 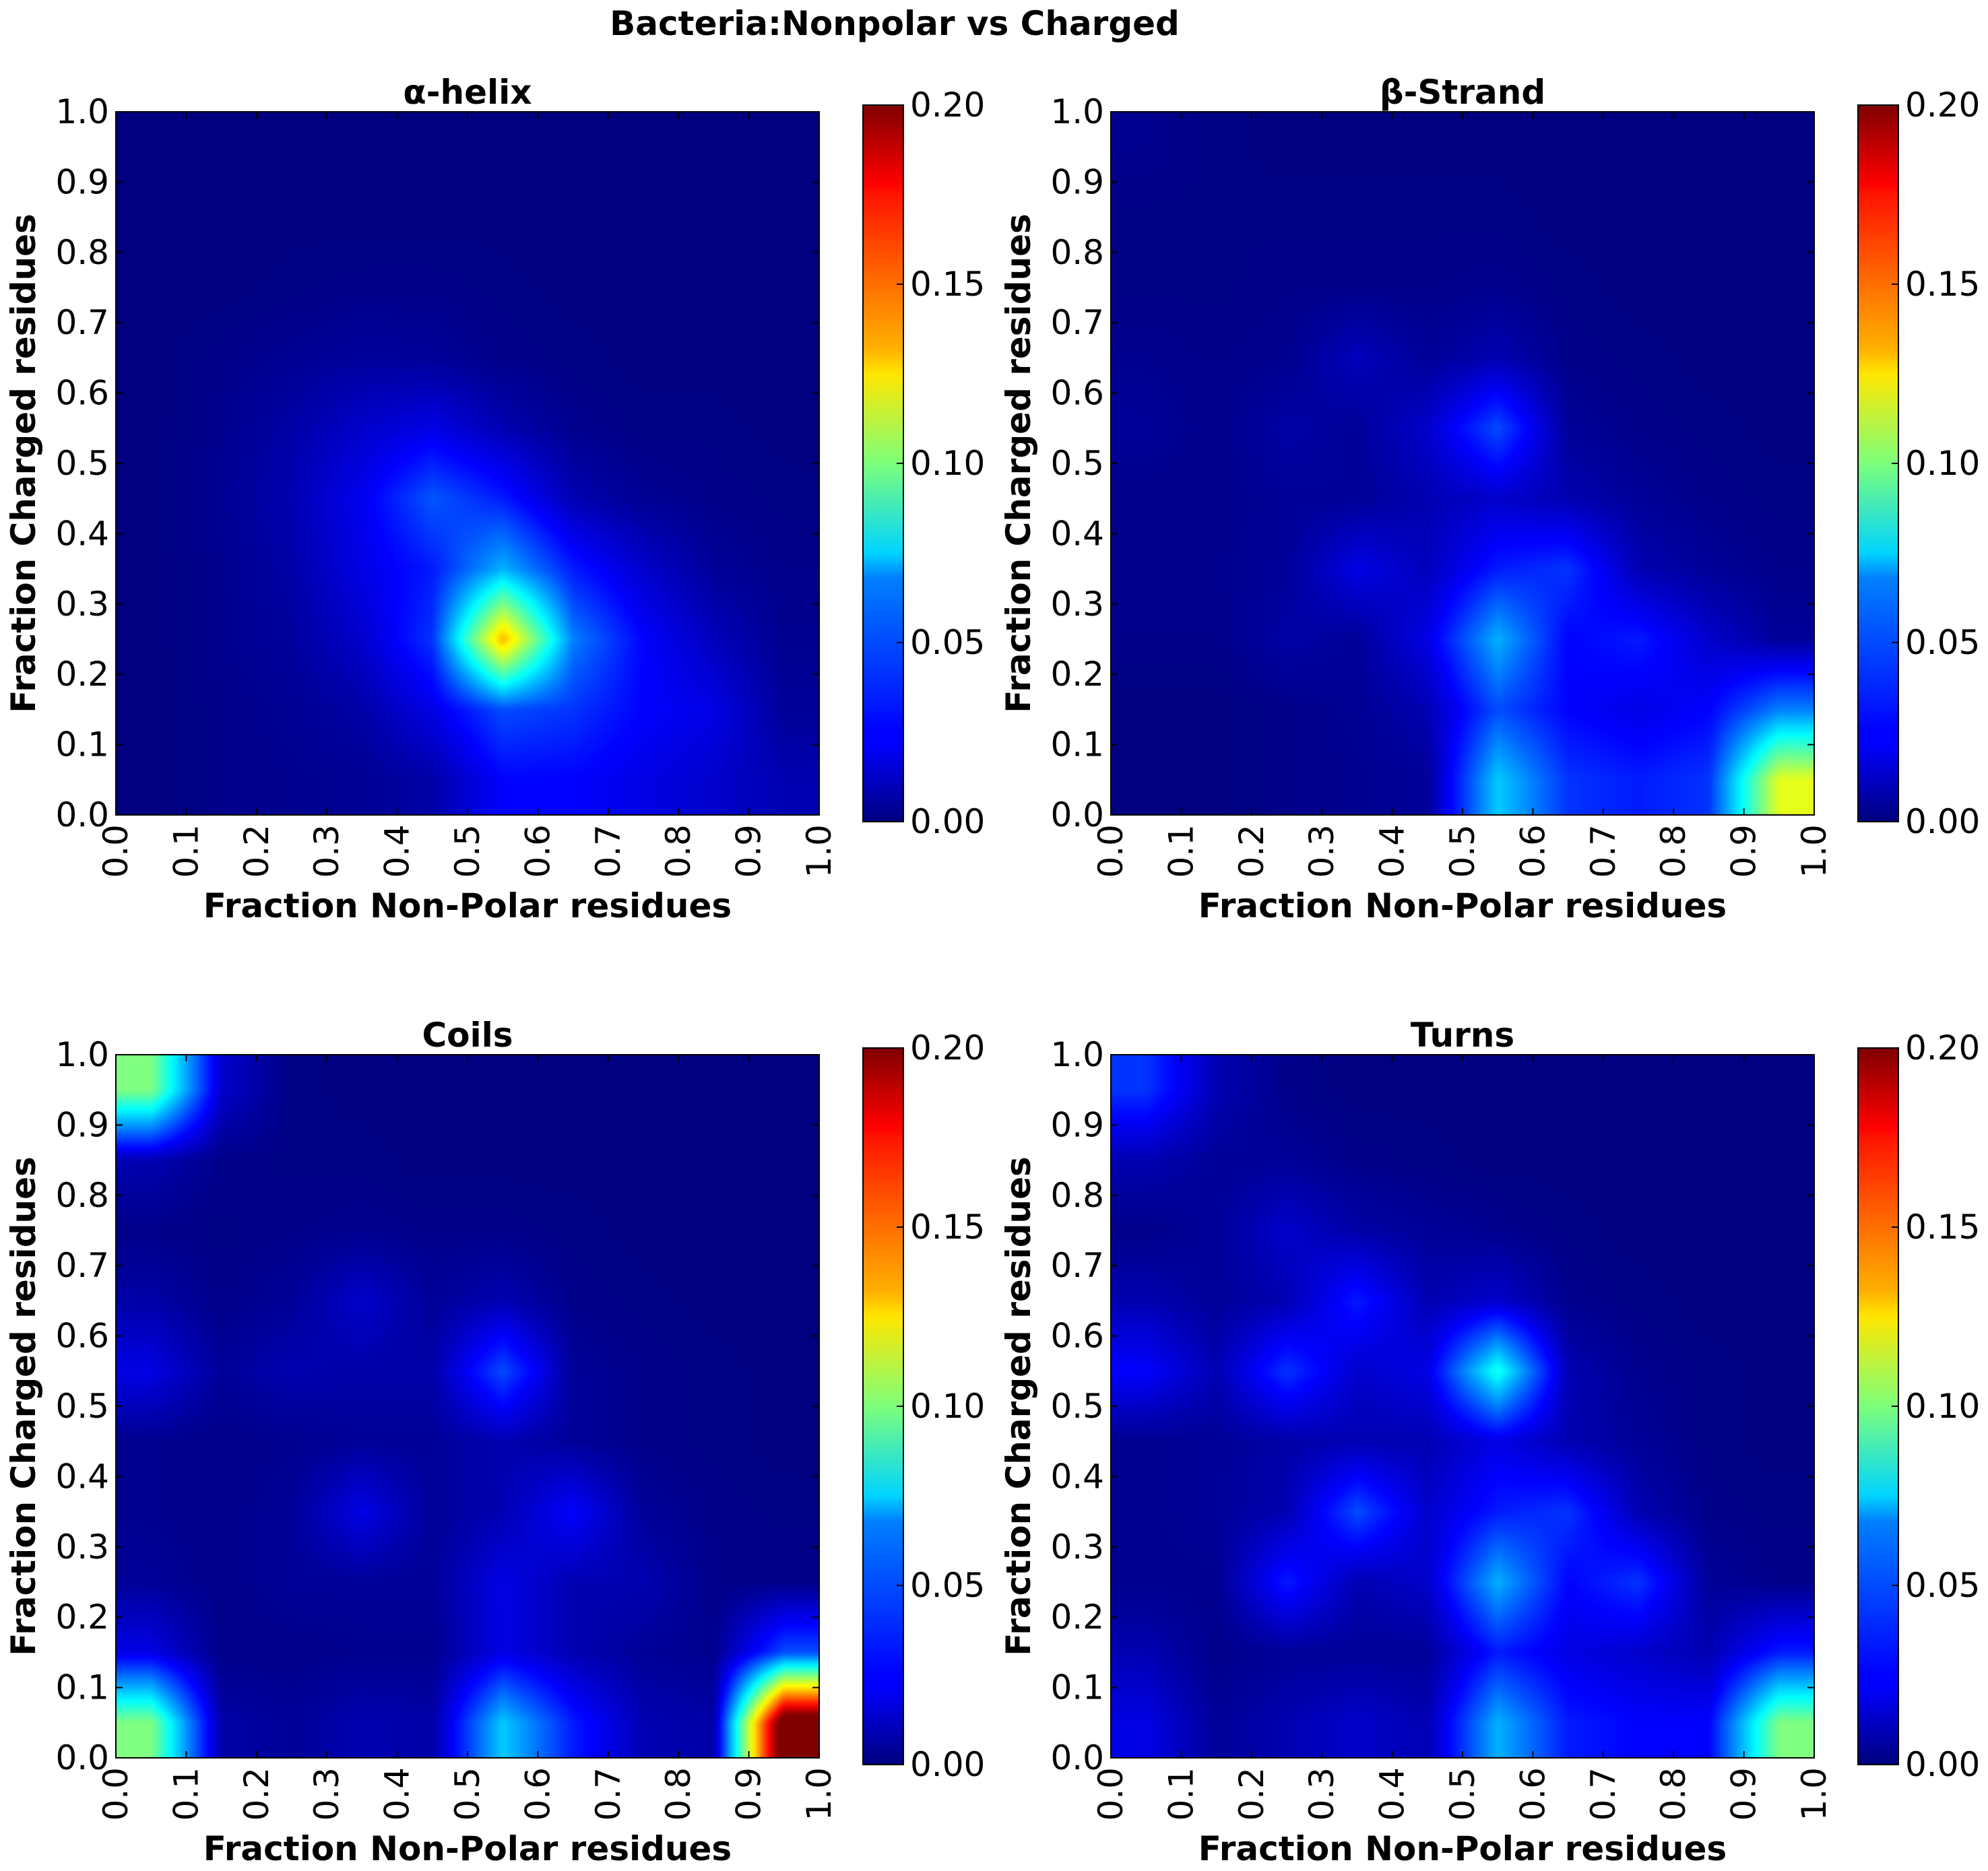 What do you see at coordinates (1463, 92) in the screenshot?
I see `panel-title: β-Strand` at bounding box center [1463, 92].